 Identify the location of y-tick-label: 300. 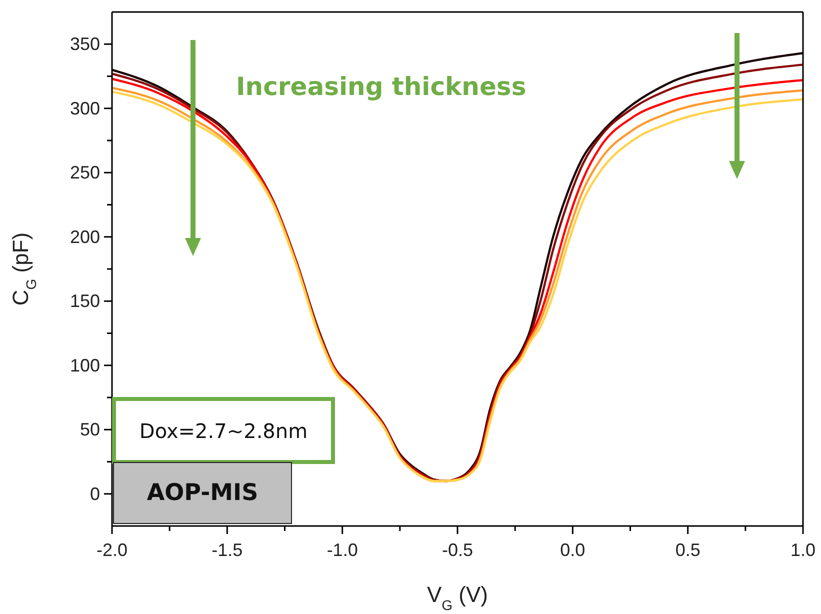
(85, 108).